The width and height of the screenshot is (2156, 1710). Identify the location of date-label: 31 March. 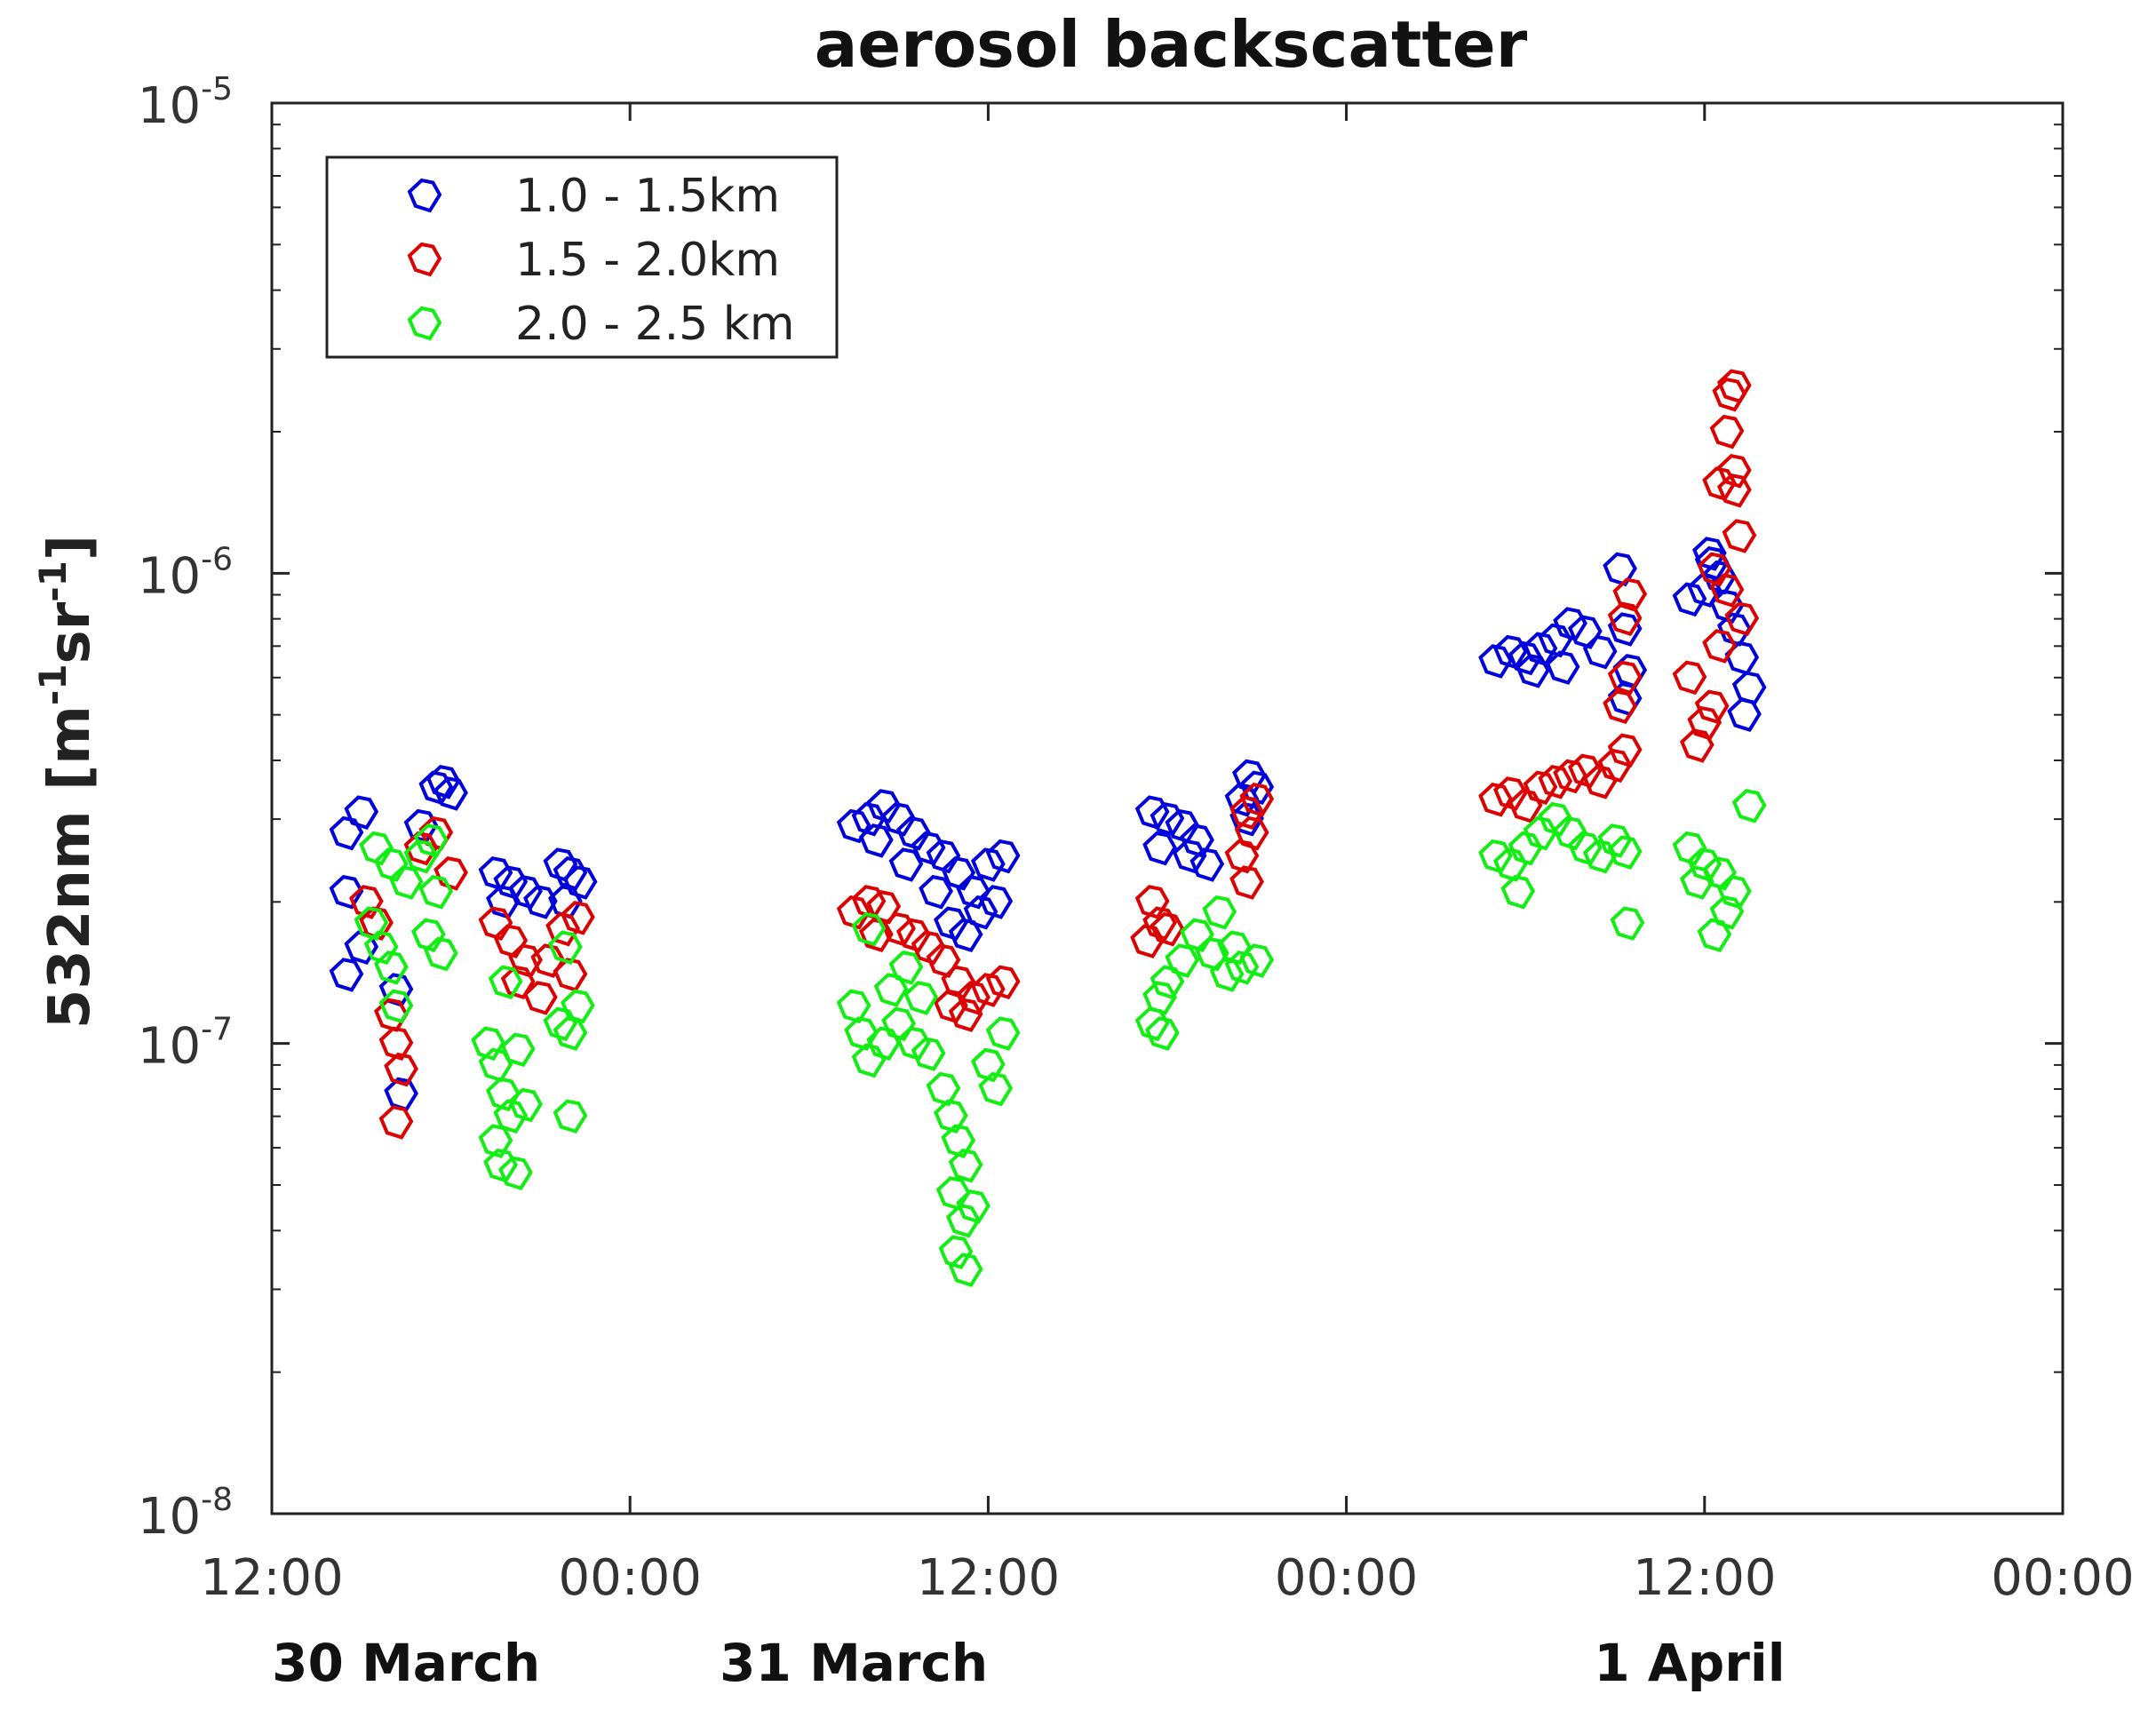
(854, 1663).